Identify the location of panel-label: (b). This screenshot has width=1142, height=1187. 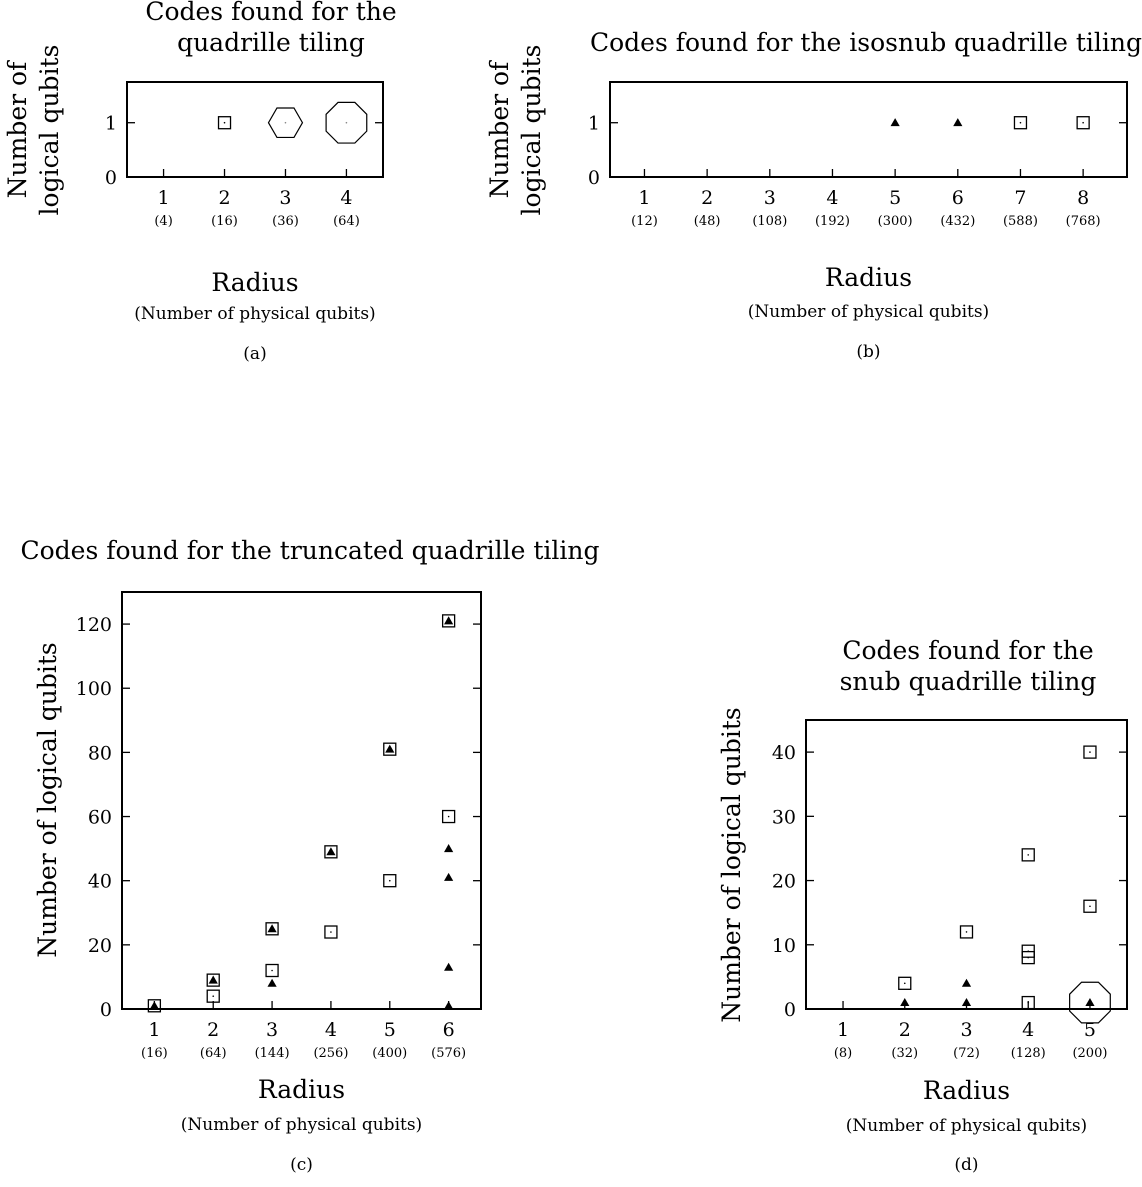
(868, 352).